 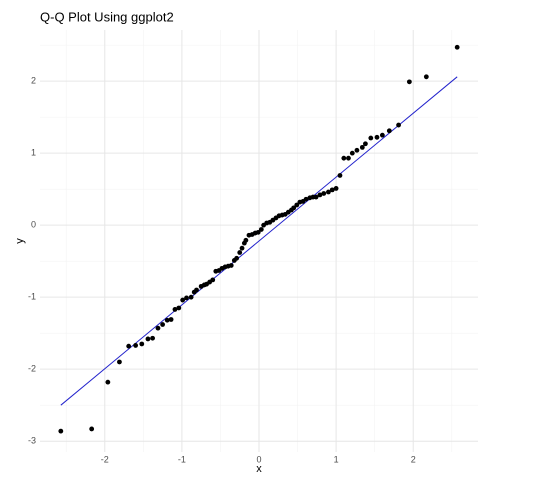 I want to click on y-axis-title: y, so click(x=20, y=241).